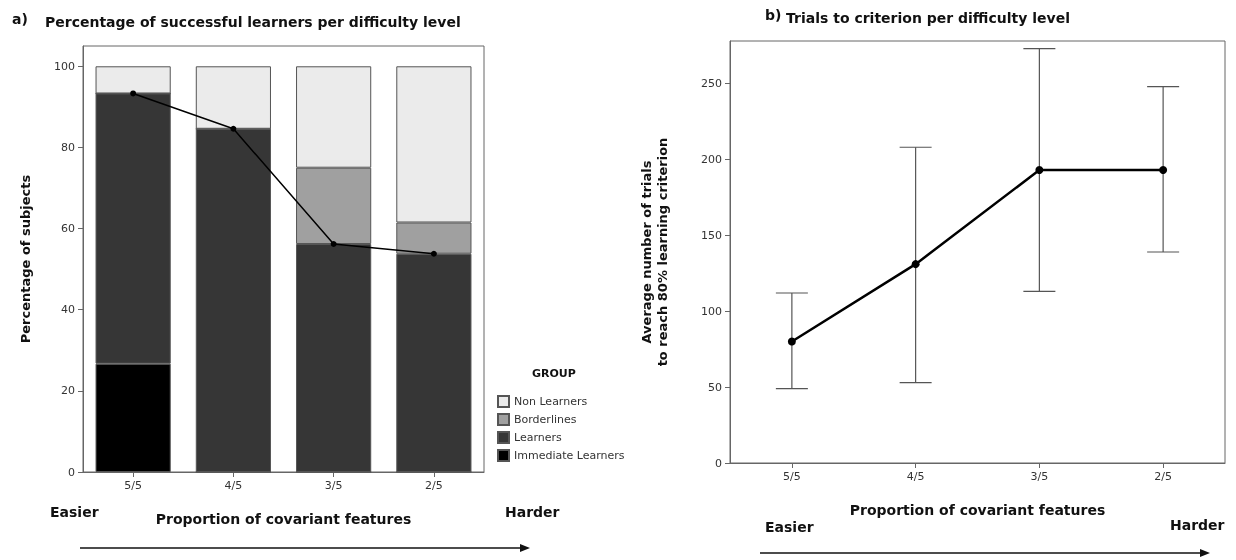 Image resolution: width=1236 pixels, height=560 pixels. I want to click on text: b), so click(773, 15).